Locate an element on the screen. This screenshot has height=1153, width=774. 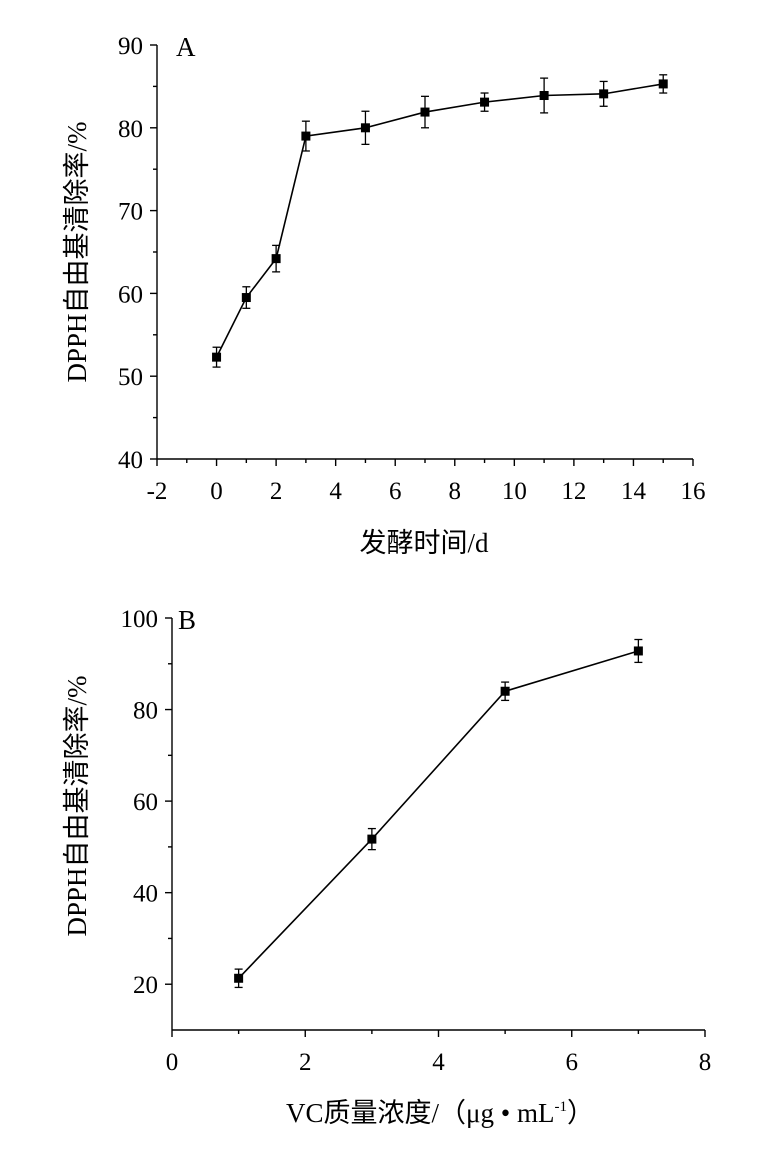
panel-a-x-tick-label: 4 is located at coordinates (335, 491).